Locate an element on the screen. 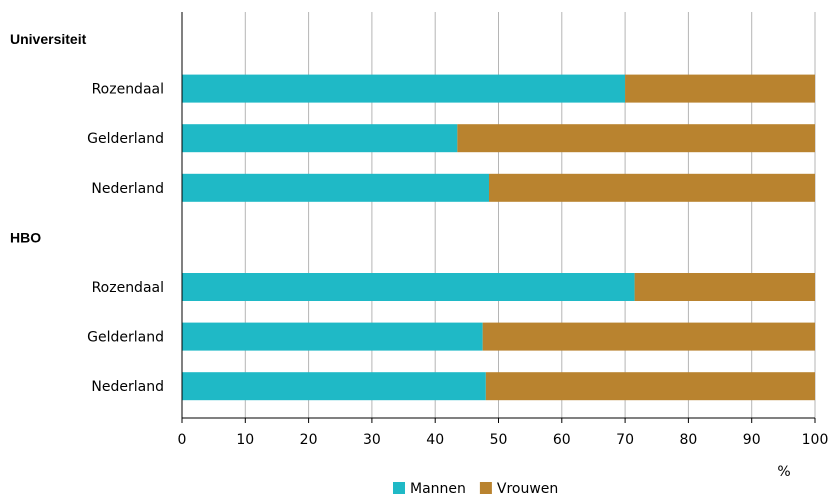 The height and width of the screenshot is (502, 836). x-tick-label: 0 is located at coordinates (182, 440).